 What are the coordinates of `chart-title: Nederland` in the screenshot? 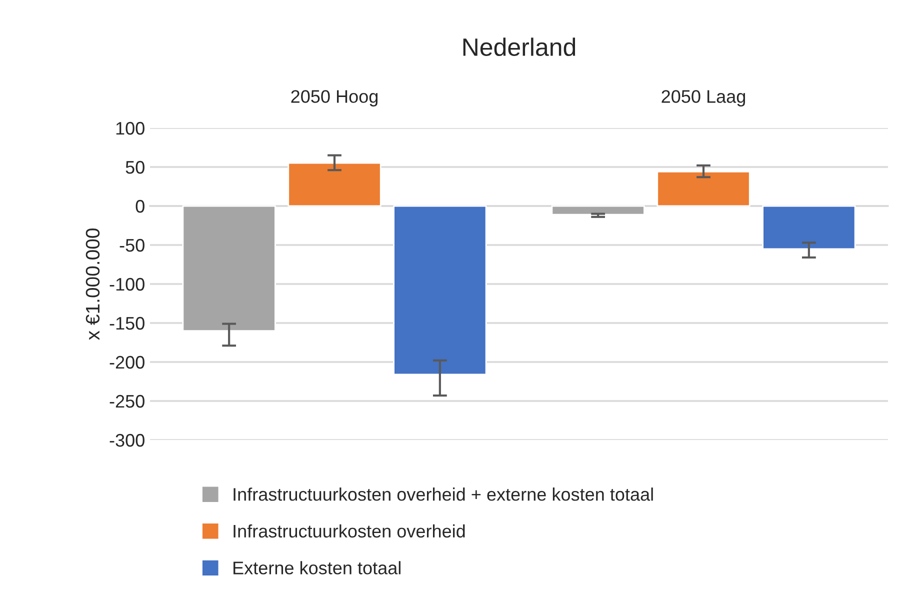 It's located at (519, 47).